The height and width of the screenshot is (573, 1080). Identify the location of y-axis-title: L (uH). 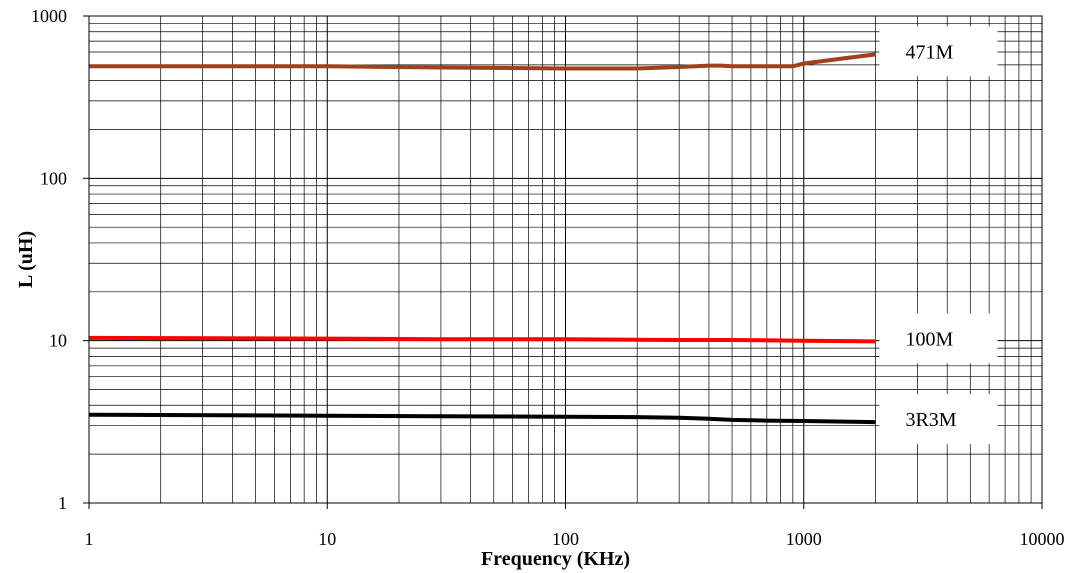
(26, 259).